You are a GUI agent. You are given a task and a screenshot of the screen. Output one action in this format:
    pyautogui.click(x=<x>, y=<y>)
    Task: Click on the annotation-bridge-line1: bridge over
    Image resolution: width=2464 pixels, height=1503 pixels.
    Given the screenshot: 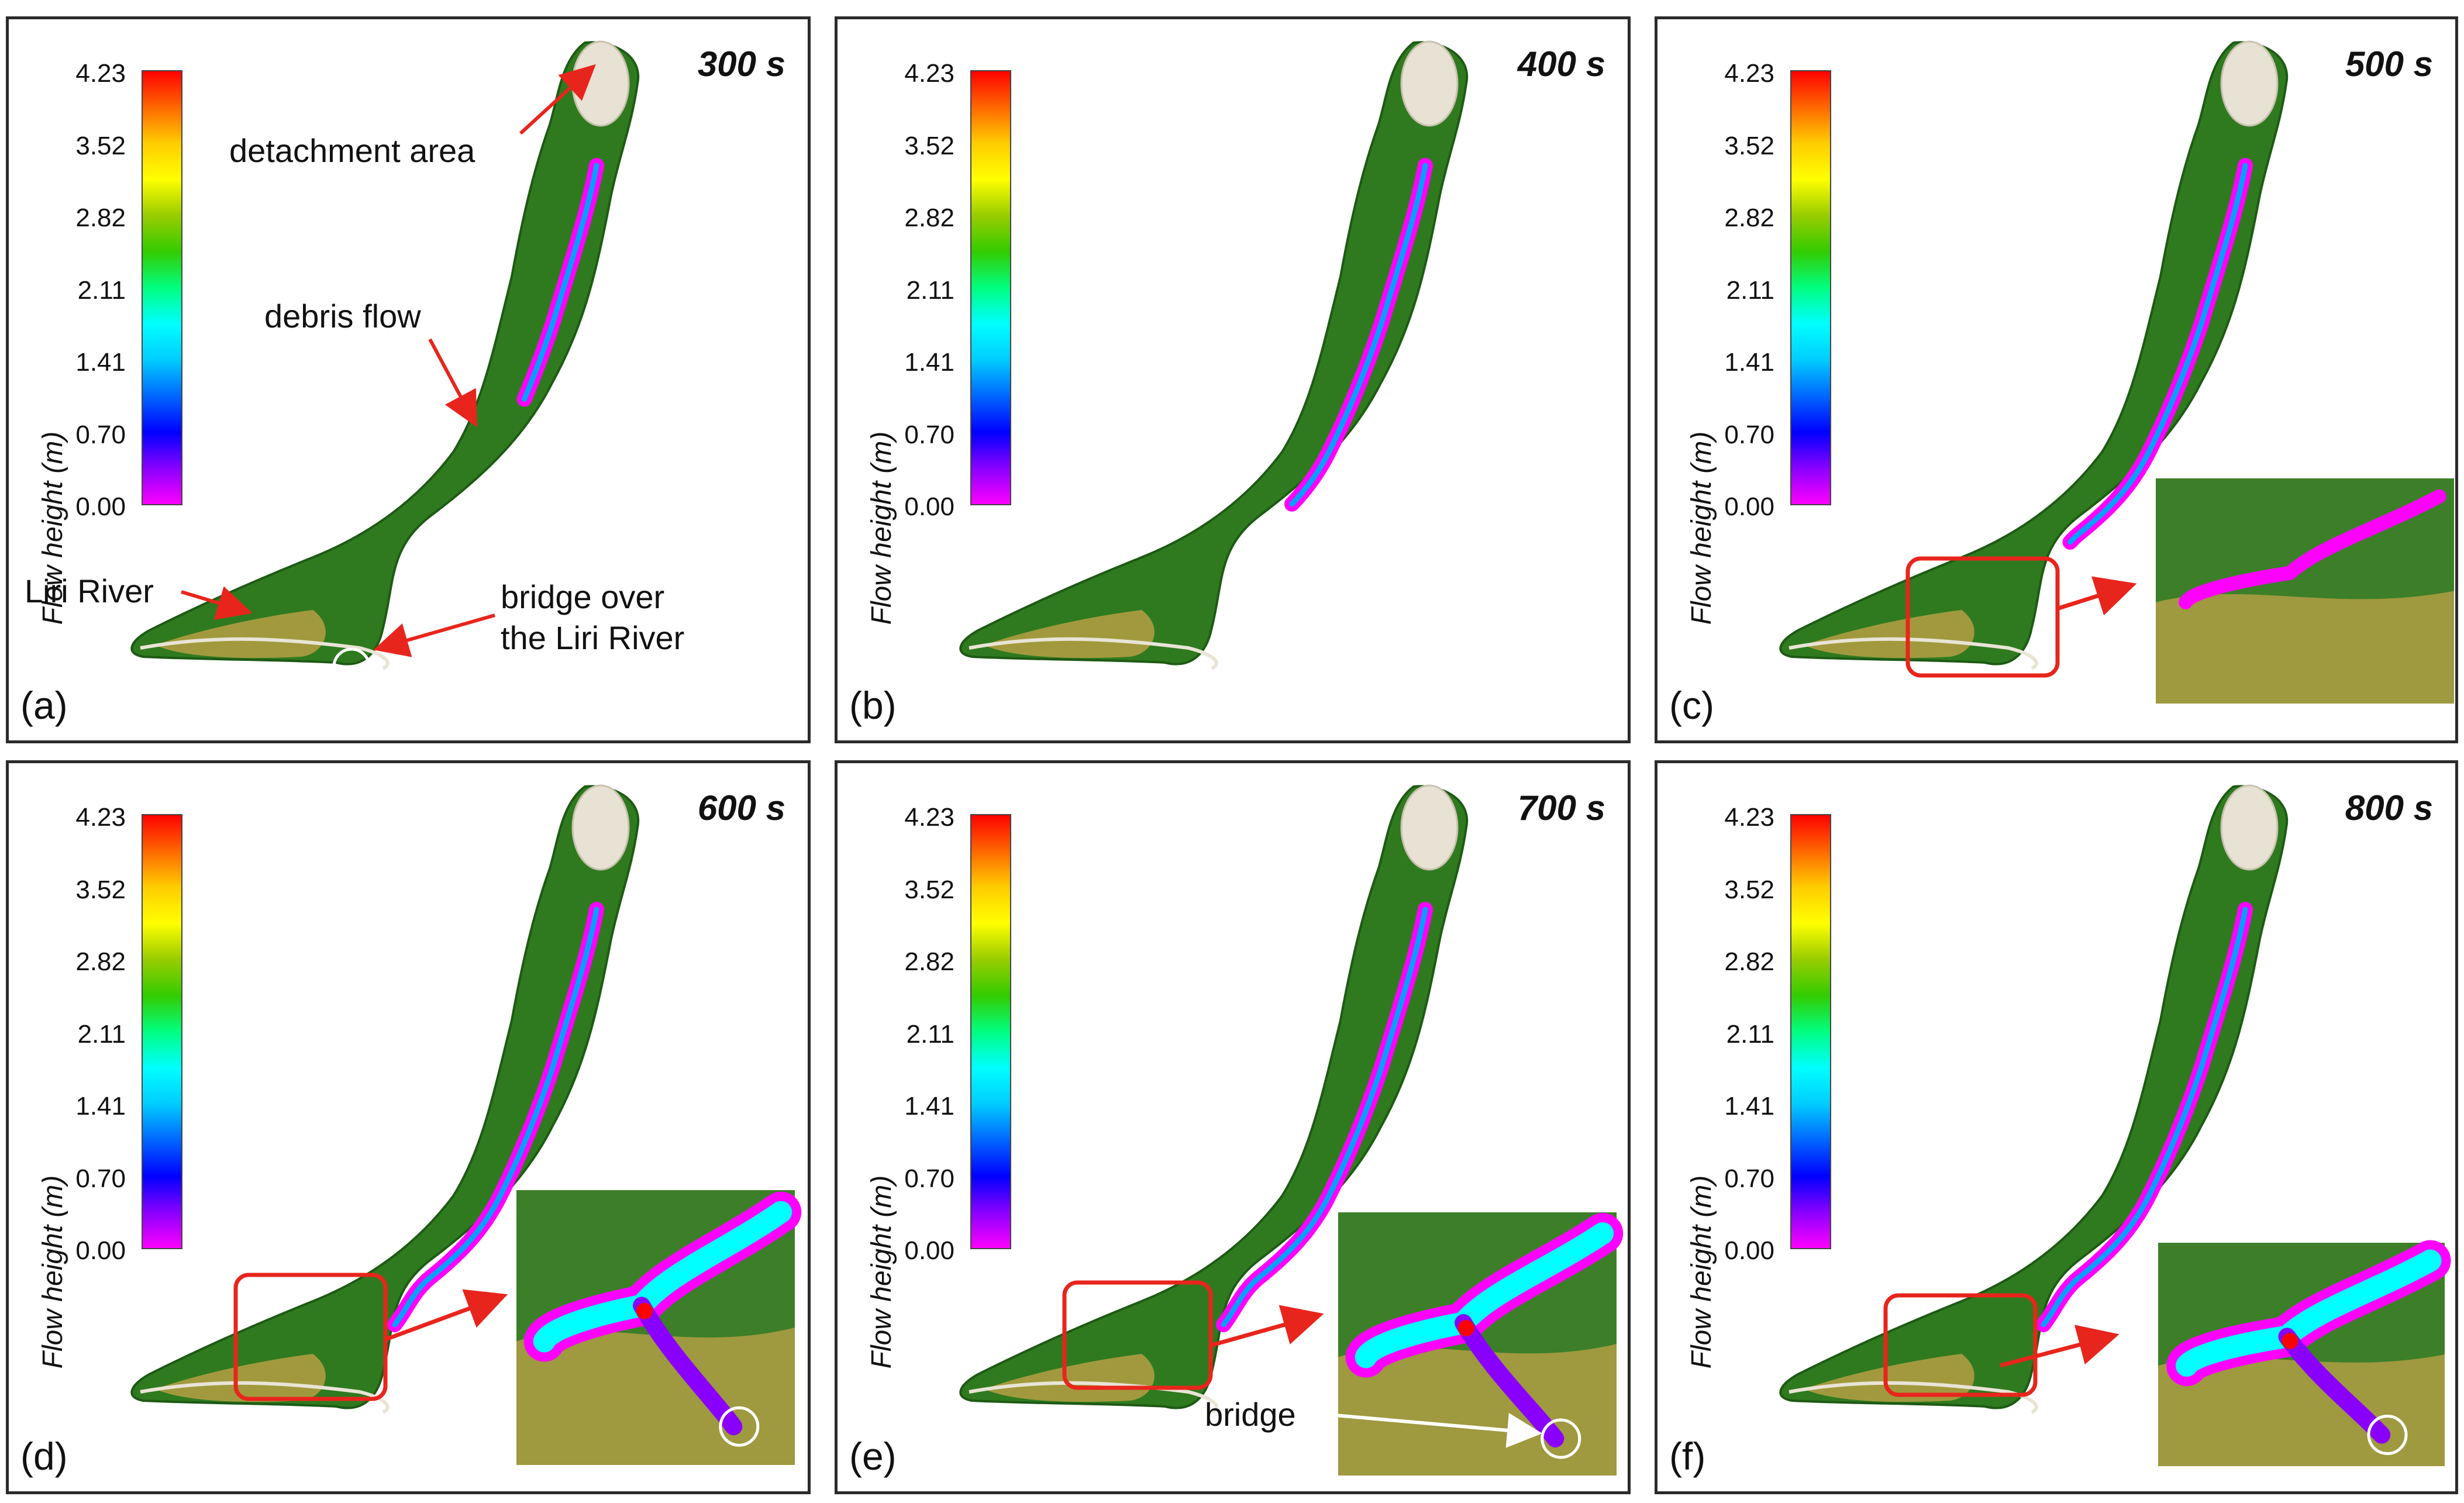 What is the action you would take?
    pyautogui.click(x=583, y=596)
    